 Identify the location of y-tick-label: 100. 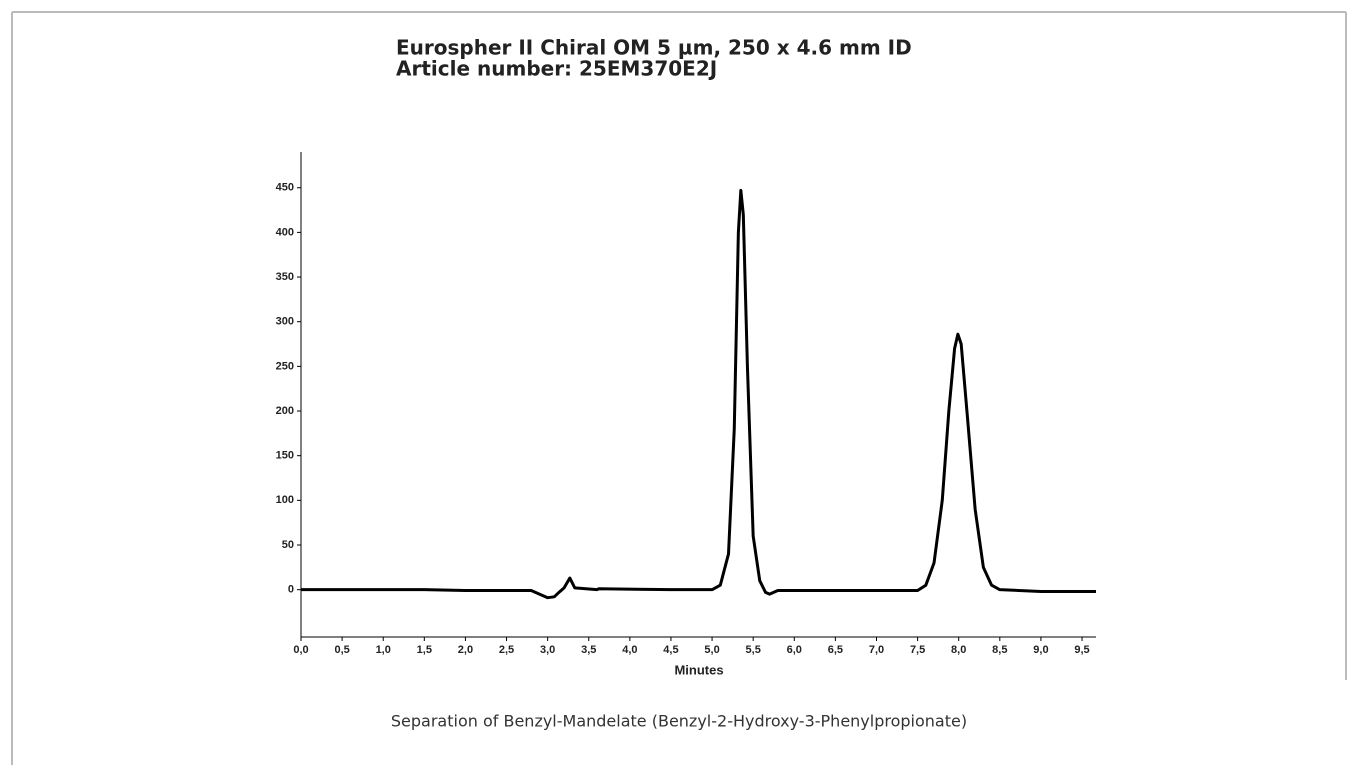
(285, 500).